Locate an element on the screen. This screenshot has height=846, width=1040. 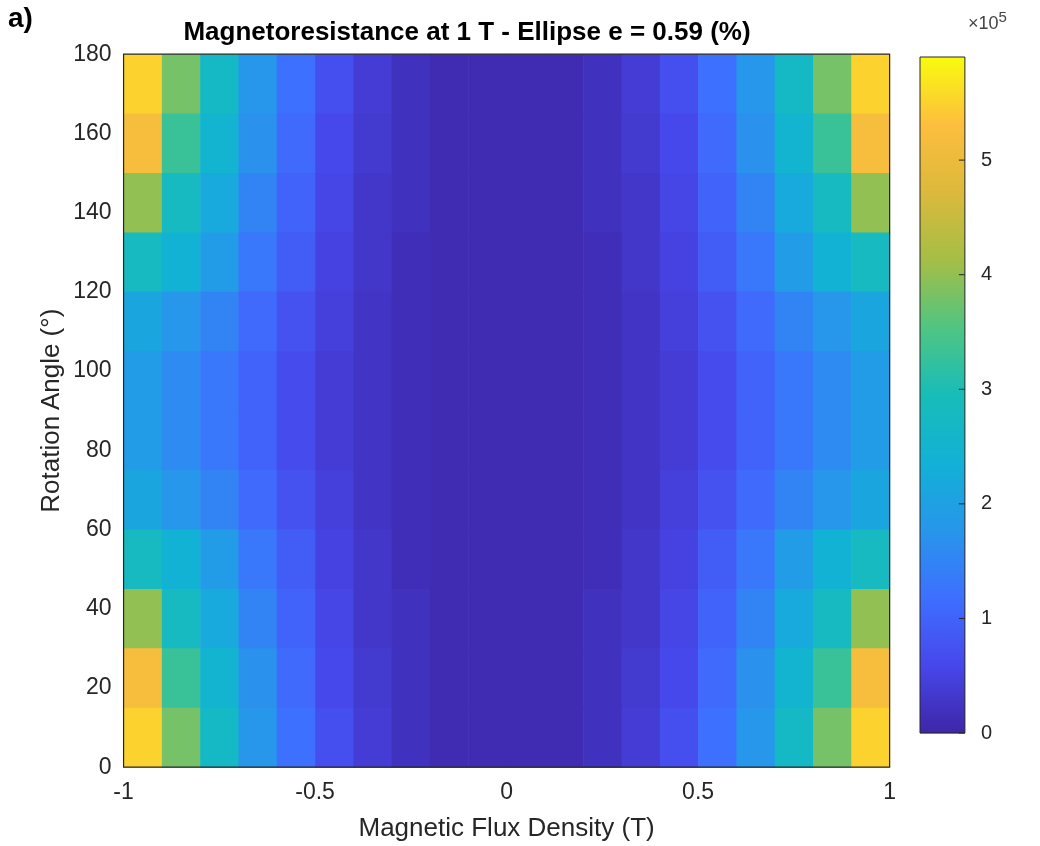
x-tick-label: 0 is located at coordinates (506, 791).